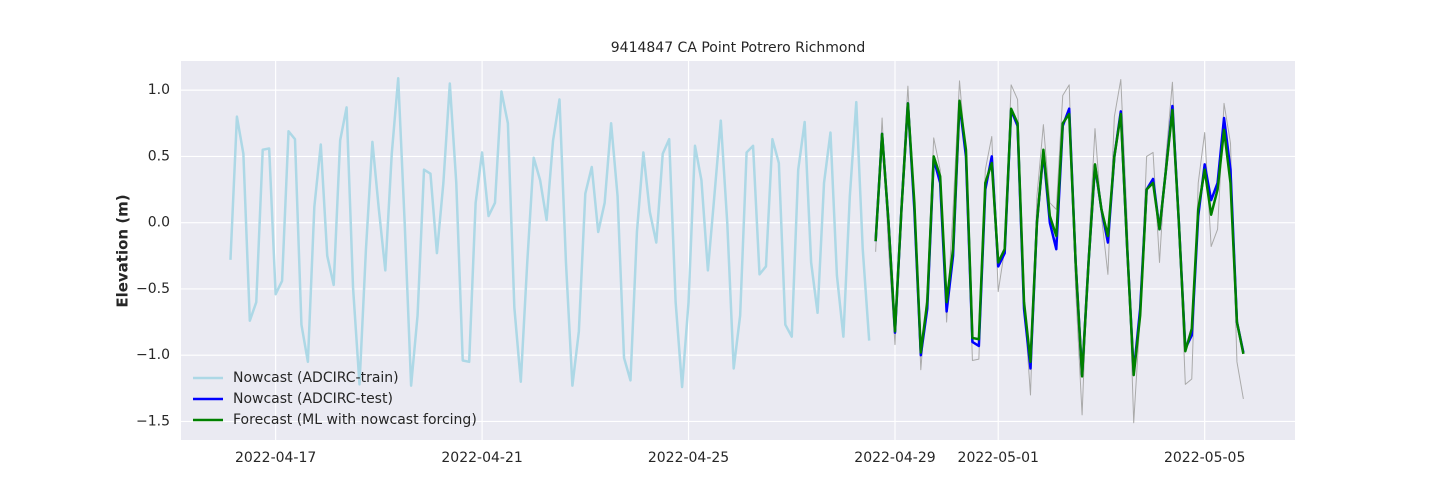  Describe the element at coordinates (153, 355) in the screenshot. I see `y-tick-label: −1.0` at that location.